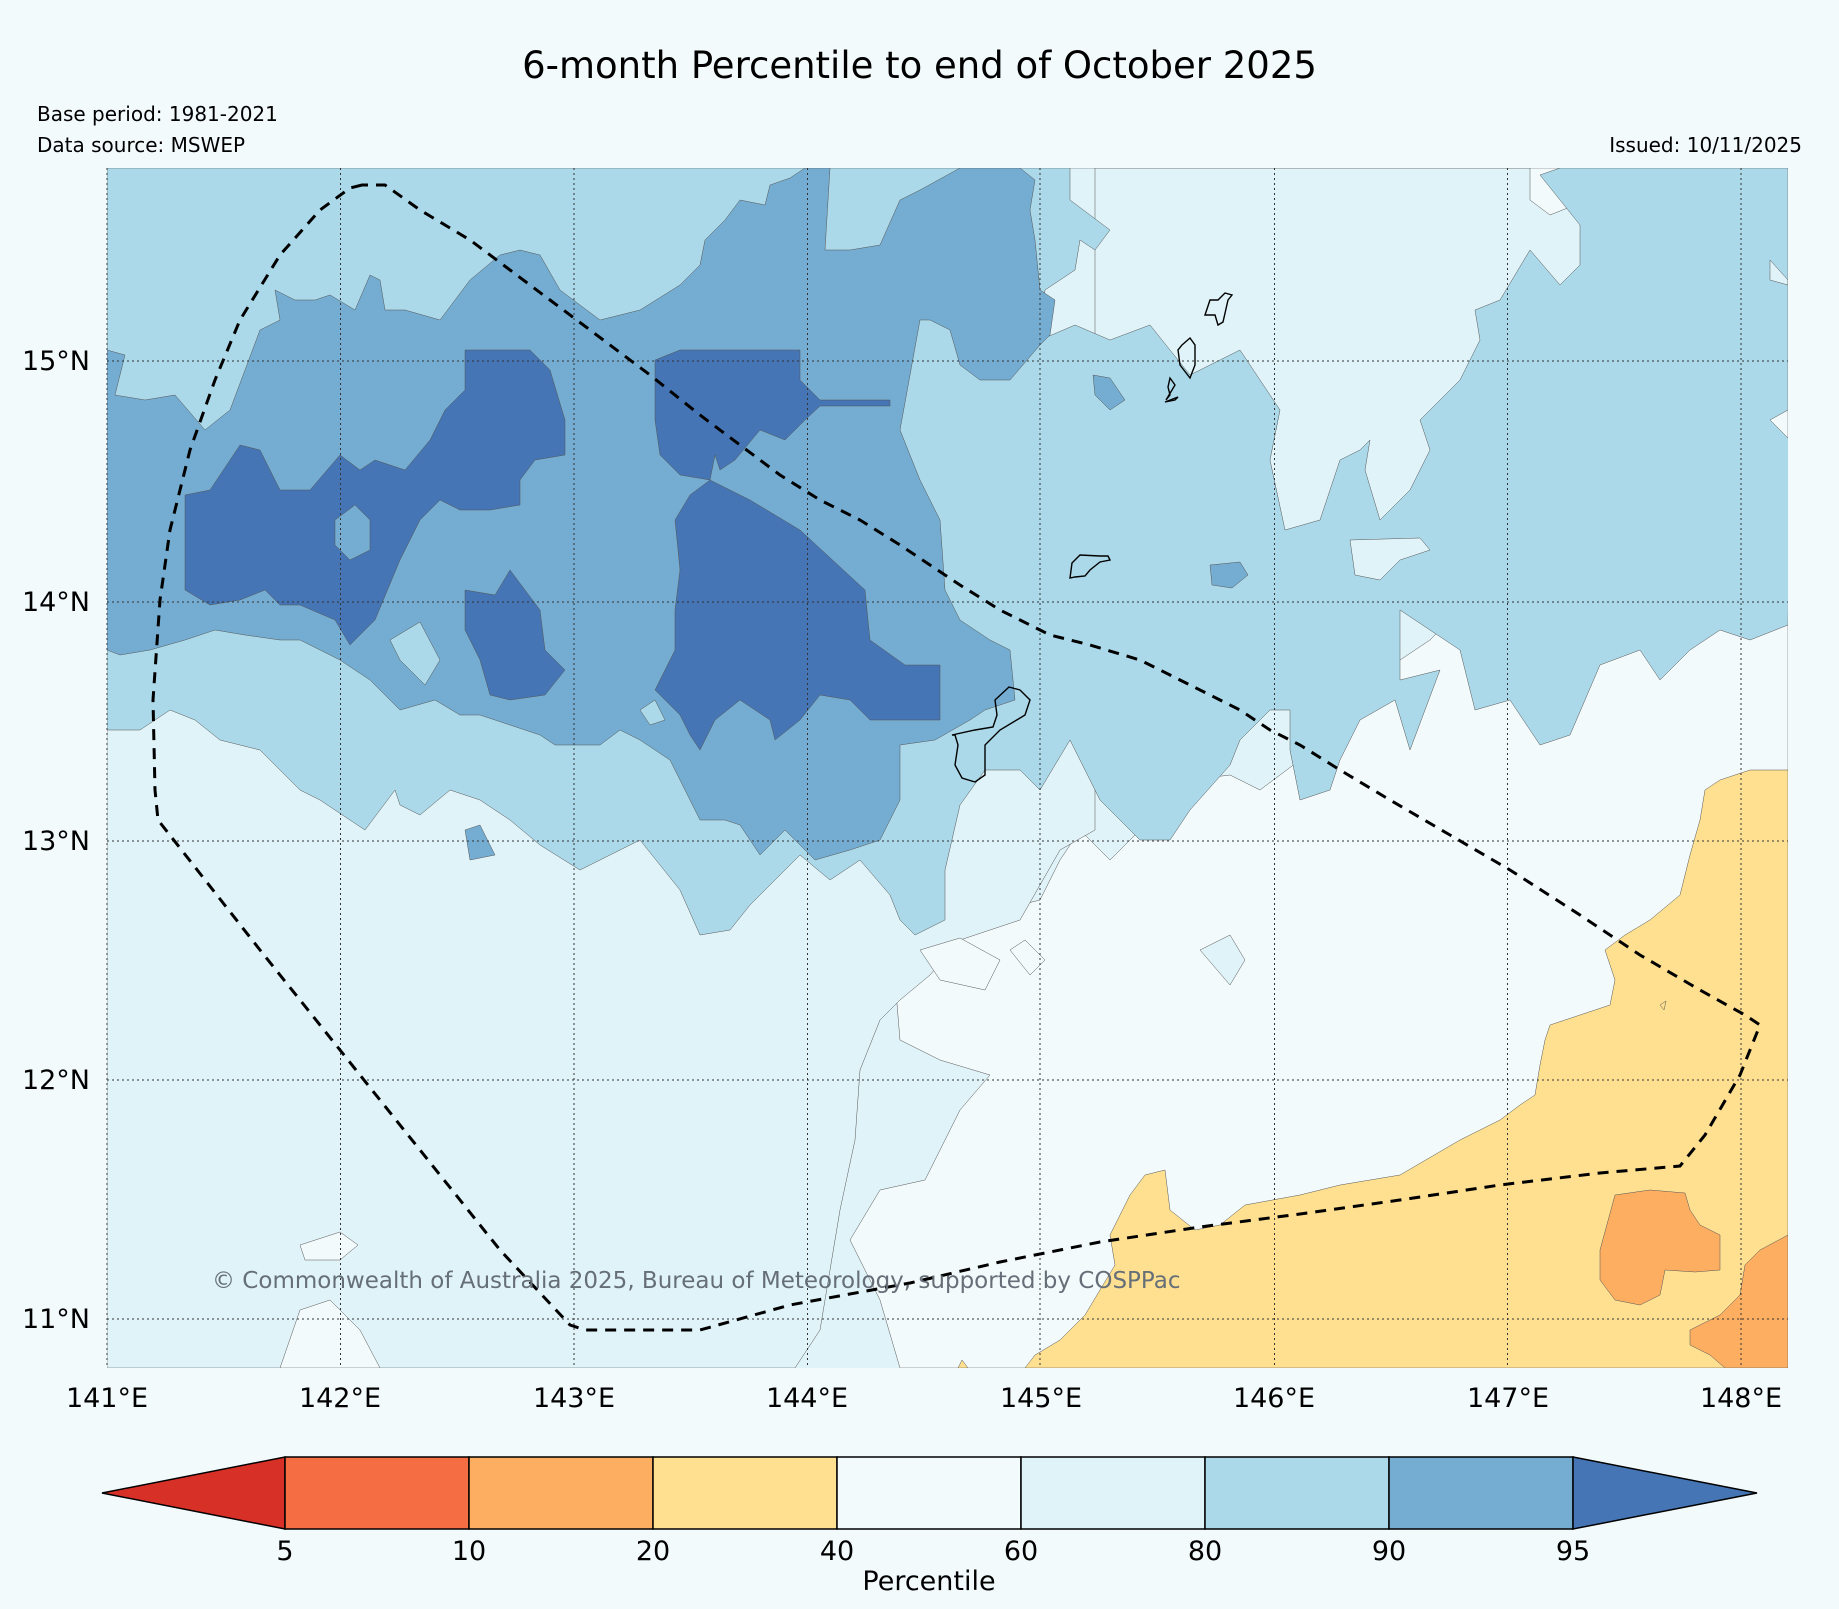 The height and width of the screenshot is (1609, 1839). What do you see at coordinates (1186, 358) in the screenshot?
I see `saipan-island` at bounding box center [1186, 358].